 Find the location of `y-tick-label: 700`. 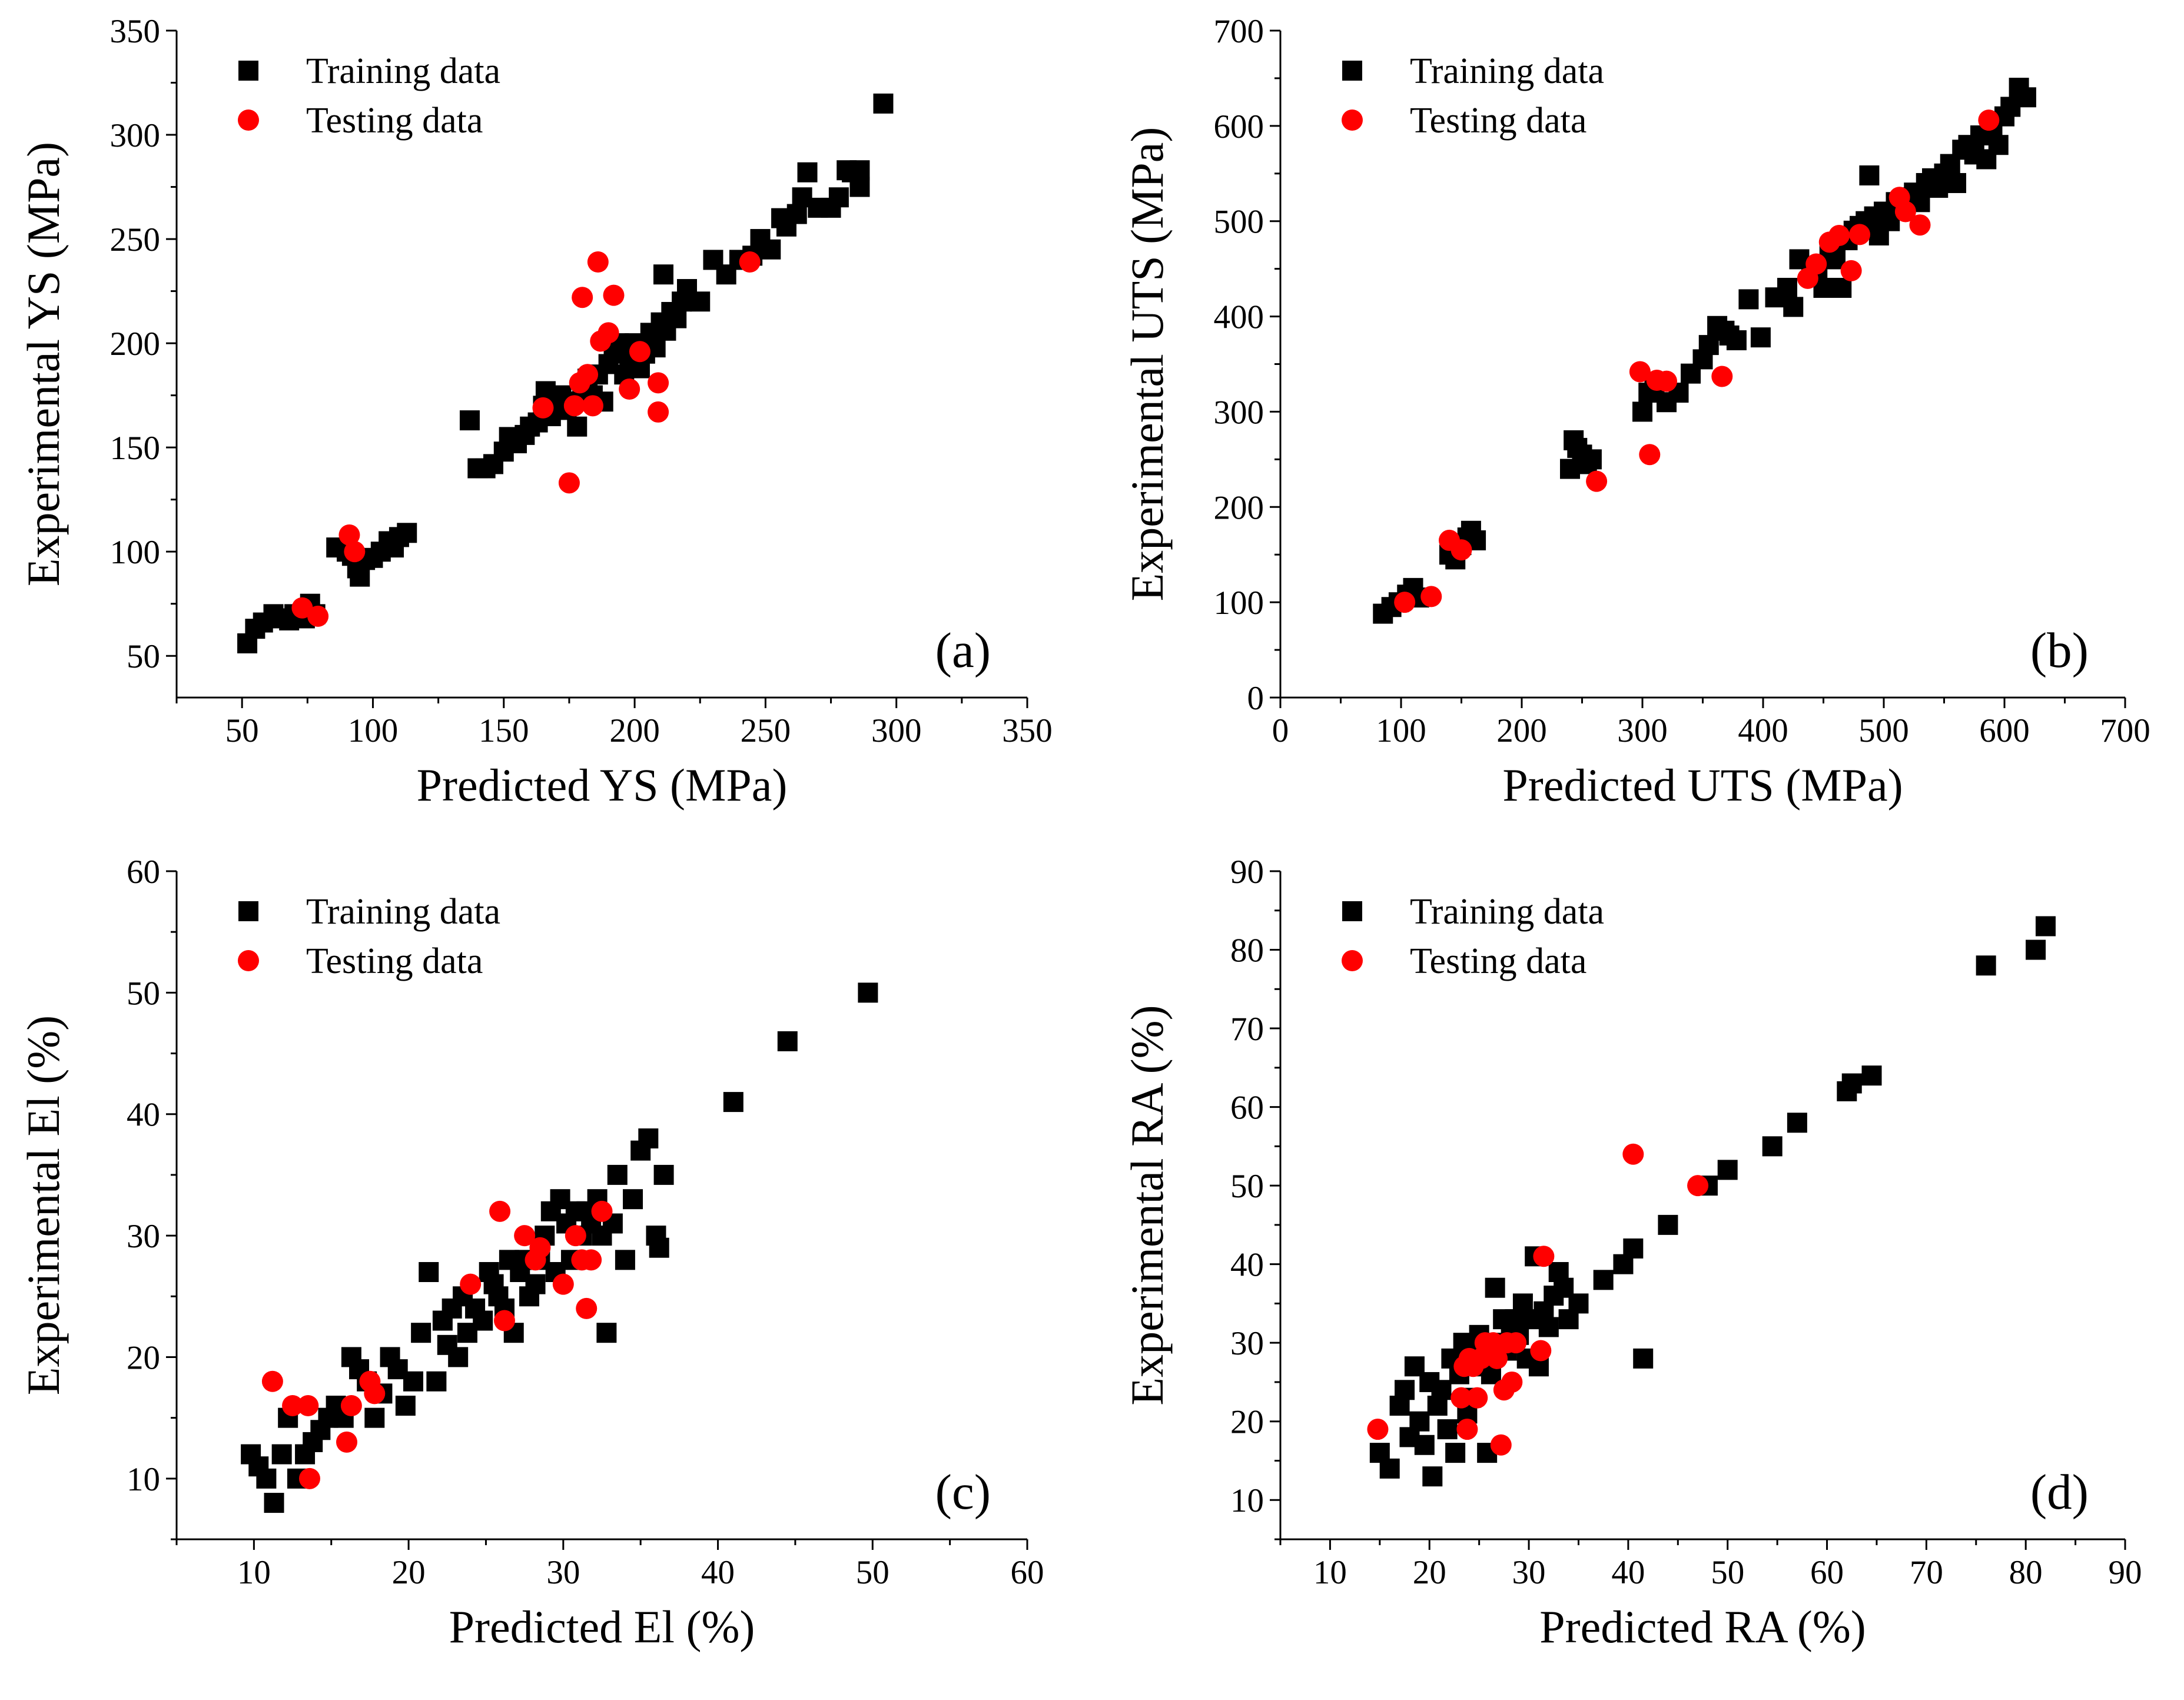

y-tick-label: 700 is located at coordinates (1239, 31).